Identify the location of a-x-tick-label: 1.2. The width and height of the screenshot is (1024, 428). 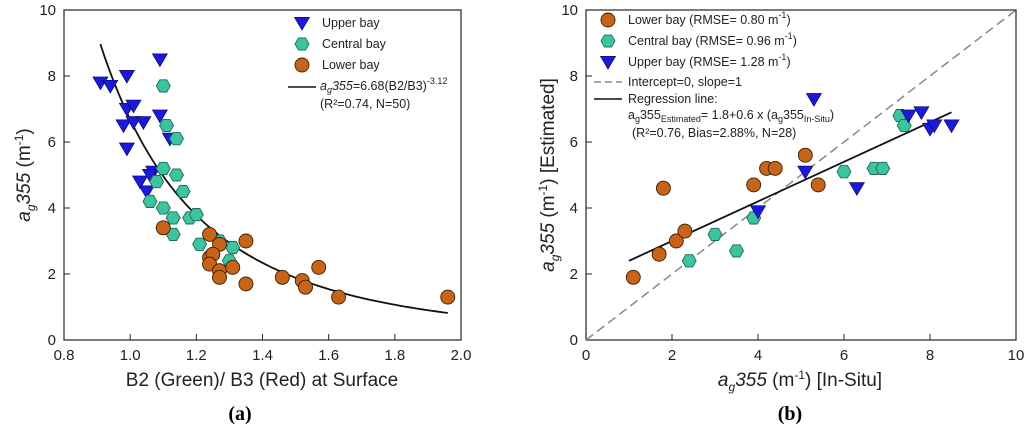
(196, 355).